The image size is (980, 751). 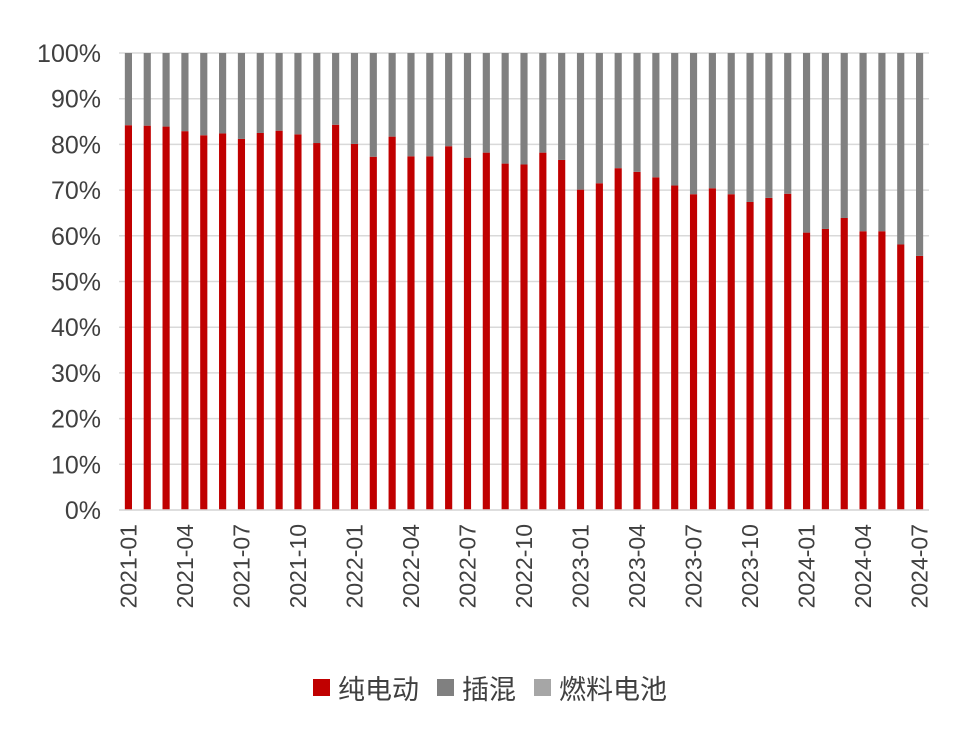 I want to click on y-tick-label: 70%, so click(x=76, y=191).